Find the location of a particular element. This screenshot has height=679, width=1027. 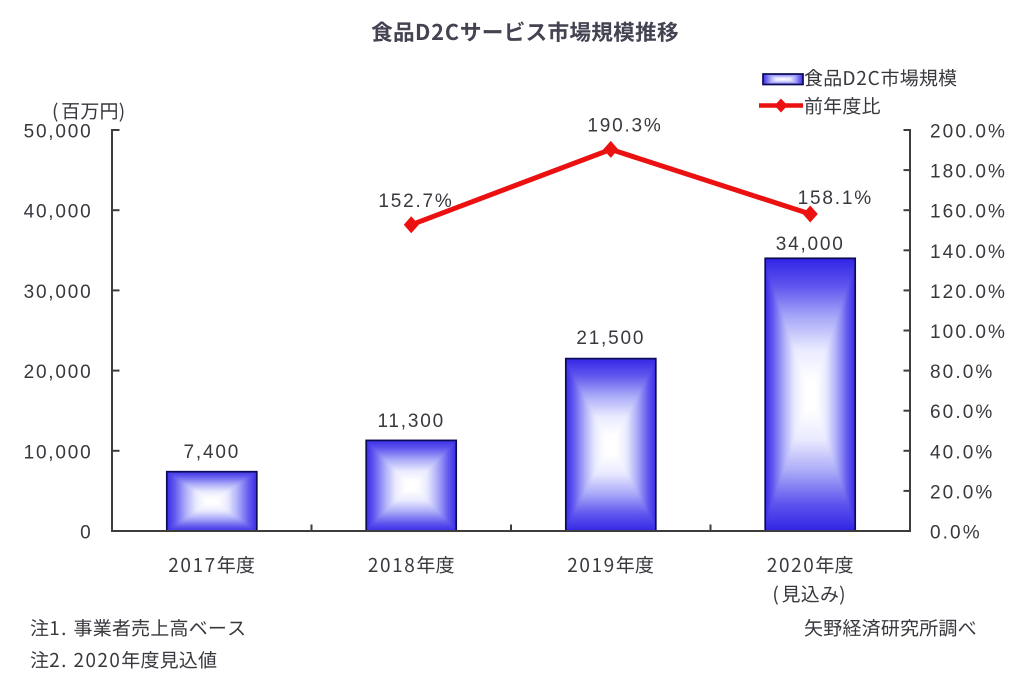

svg-text: 50,000 is located at coordinates (58, 132).